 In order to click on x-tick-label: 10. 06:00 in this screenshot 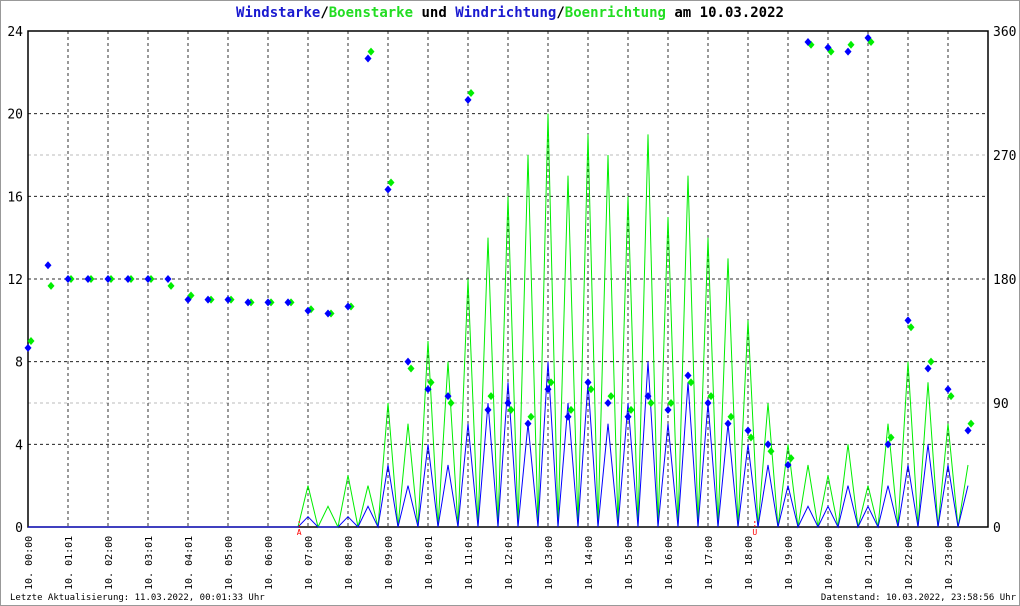, I will do `click(269, 563)`.